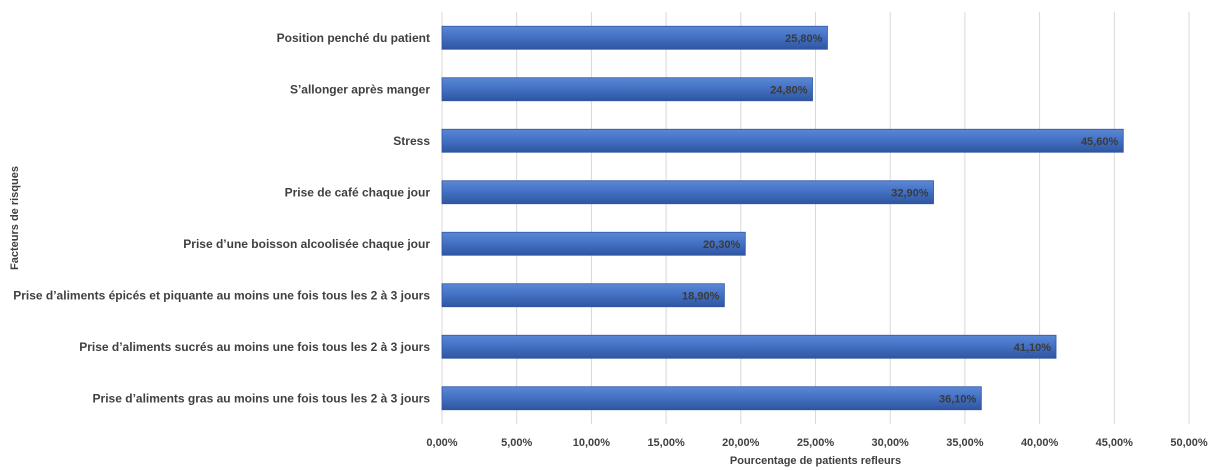 The image size is (1213, 470). What do you see at coordinates (1189, 443) in the screenshot?
I see `x-tick-label: 50,00%` at bounding box center [1189, 443].